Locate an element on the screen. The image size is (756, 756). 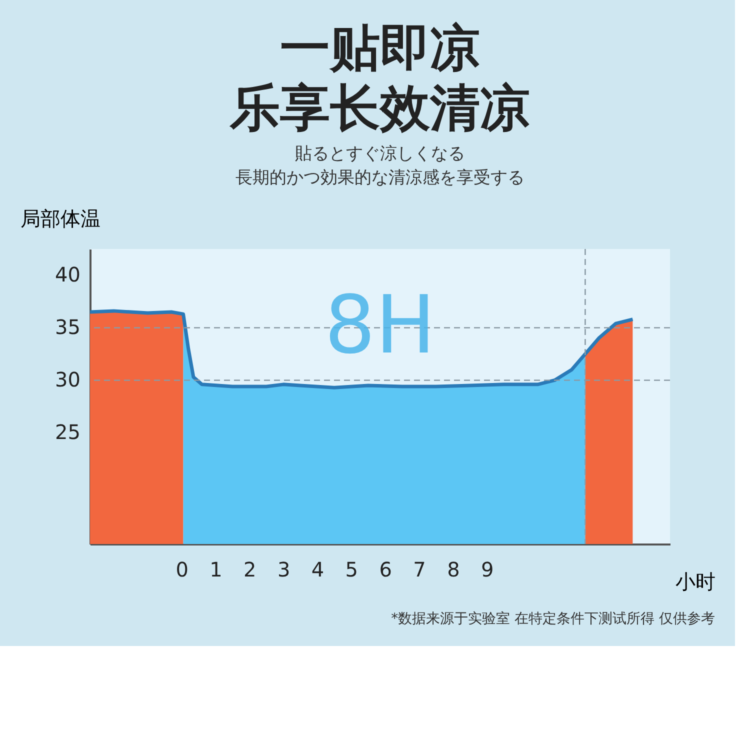
x-tick-label: 6 is located at coordinates (385, 570).